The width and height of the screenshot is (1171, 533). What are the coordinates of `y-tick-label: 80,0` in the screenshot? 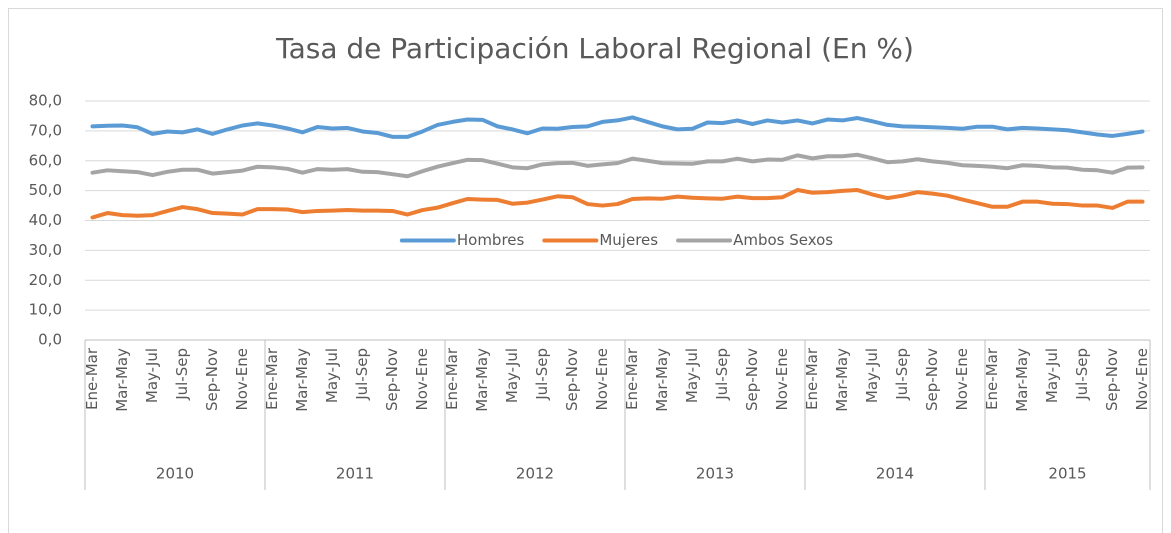 It's located at (45, 101).